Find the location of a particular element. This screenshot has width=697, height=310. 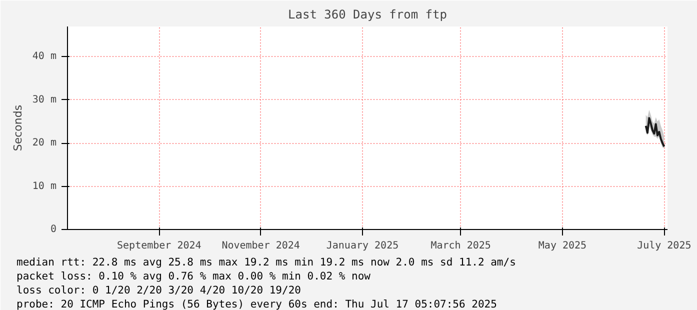

y-tick-label: 40 m is located at coordinates (44, 56).